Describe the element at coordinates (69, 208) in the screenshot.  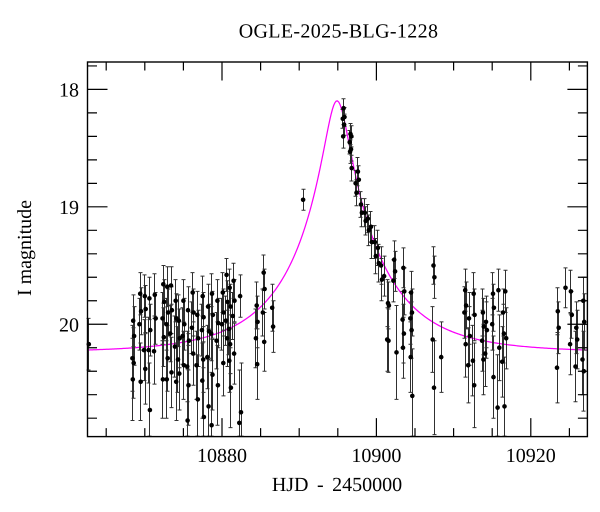
I see `svg-text: 19` at that location.